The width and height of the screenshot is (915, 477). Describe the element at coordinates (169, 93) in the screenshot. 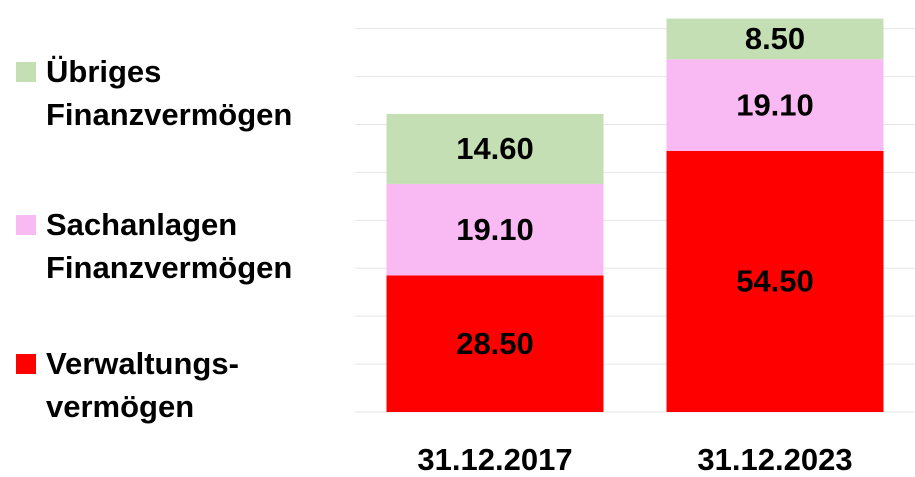

I see `legend-label: Übriges Finanzvermögen` at that location.